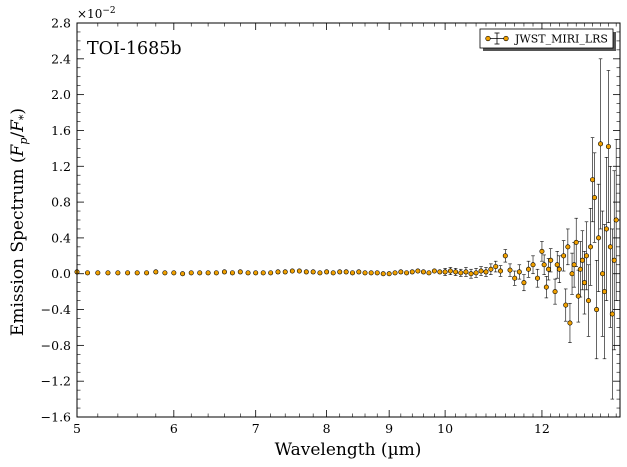 Image resolution: width=627 pixels, height=467 pixels. What do you see at coordinates (56, 345) in the screenshot?
I see `y-tick-label: −0.8` at bounding box center [56, 345].